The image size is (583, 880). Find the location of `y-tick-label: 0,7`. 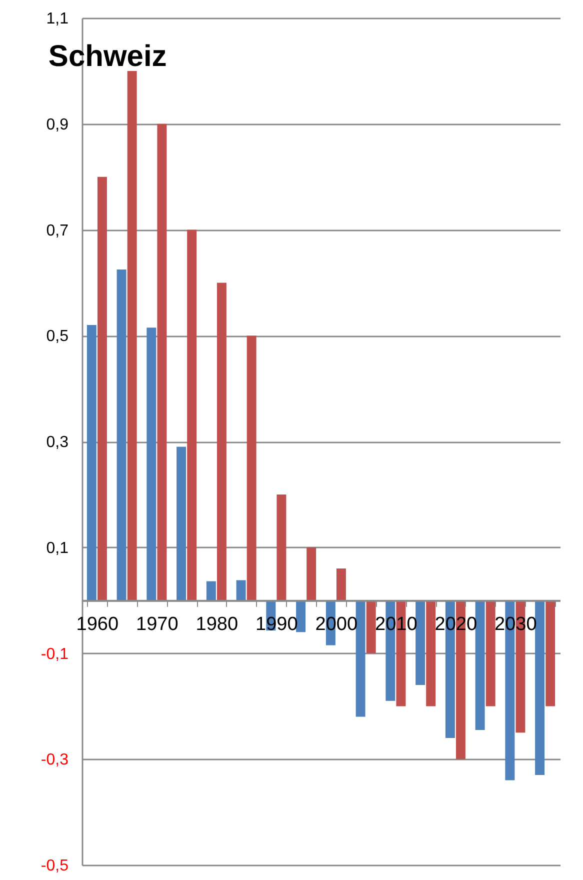

y-tick-label: 0,7 is located at coordinates (57, 231).